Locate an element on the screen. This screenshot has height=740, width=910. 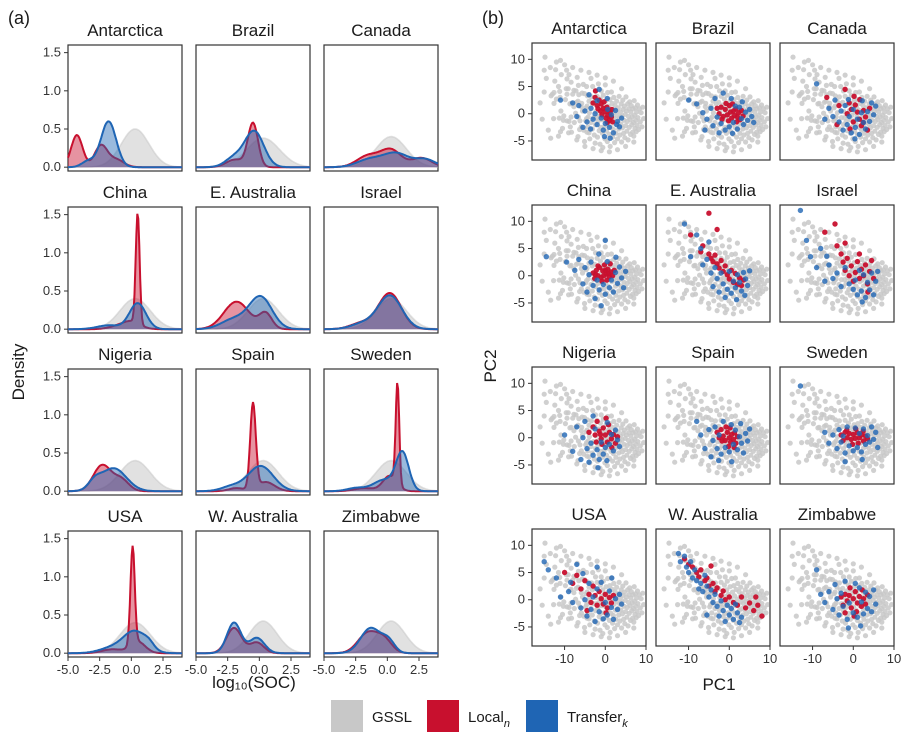
density-line-transfer-k is located at coordinates (253, 638).